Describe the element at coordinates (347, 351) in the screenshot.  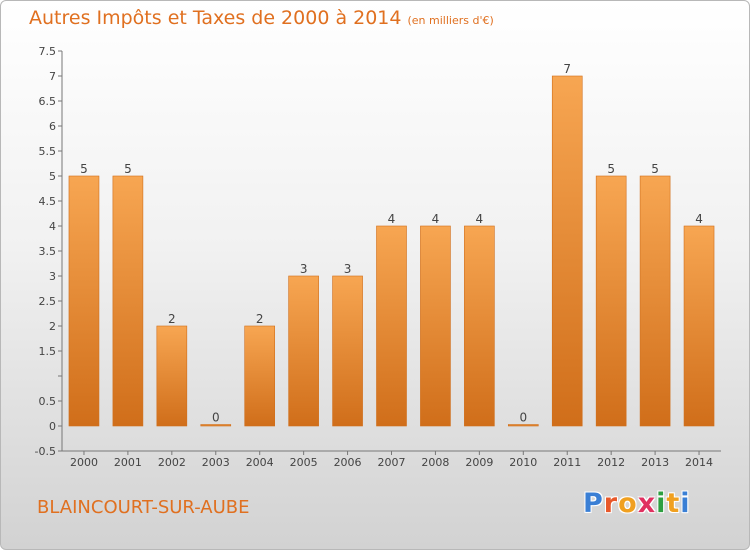
I see `bar-2006` at that location.